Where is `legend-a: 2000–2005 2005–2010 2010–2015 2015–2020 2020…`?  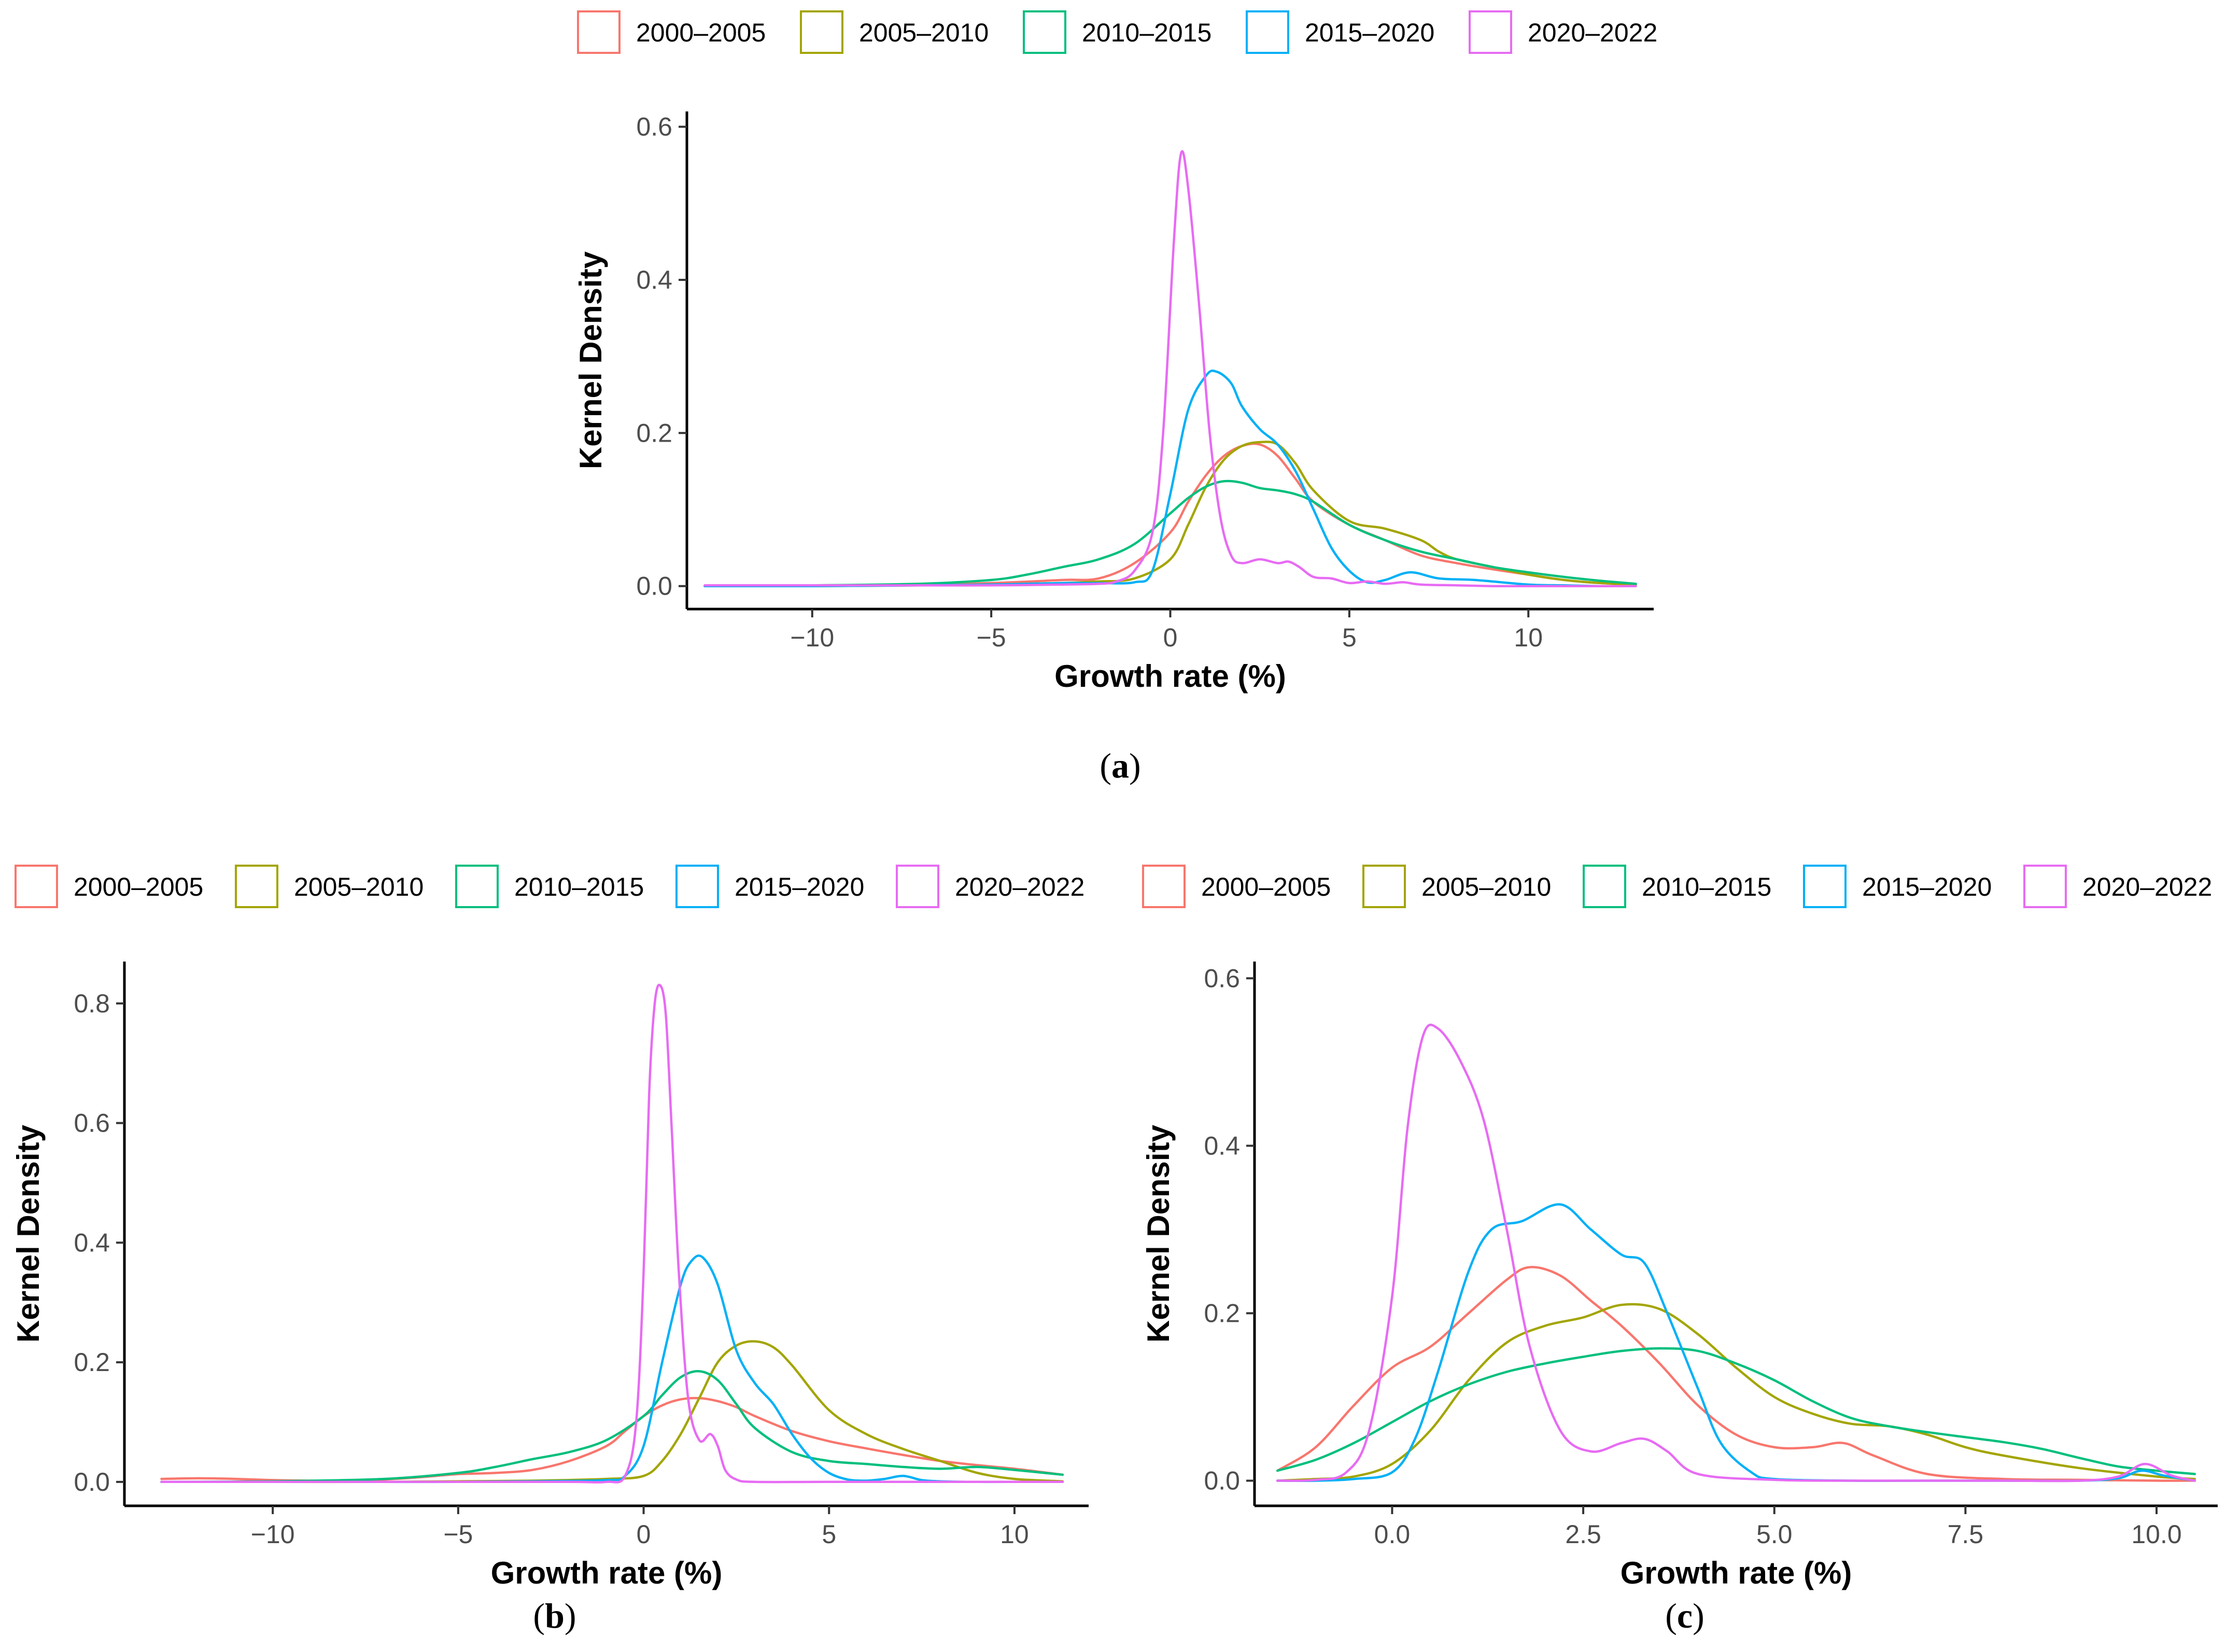
legend-a: 2000–2005 2005–2010 2010–2015 2015–2020 2020… is located at coordinates (1117, 32).